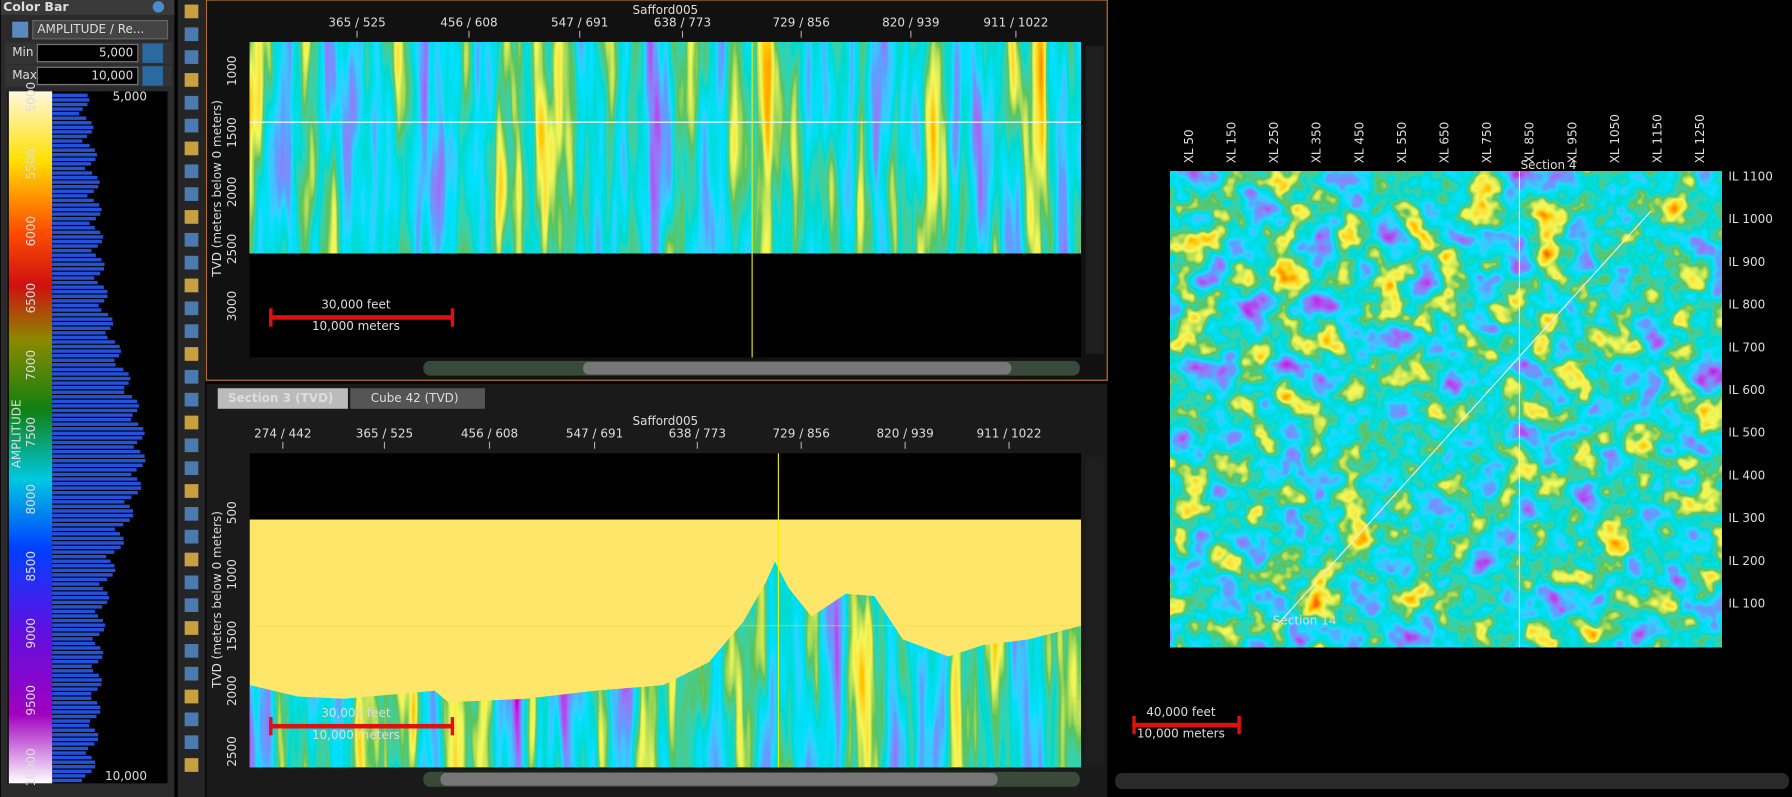 This screenshot has height=797, width=1792. I want to click on x-label: 729 / 856, so click(801, 433).